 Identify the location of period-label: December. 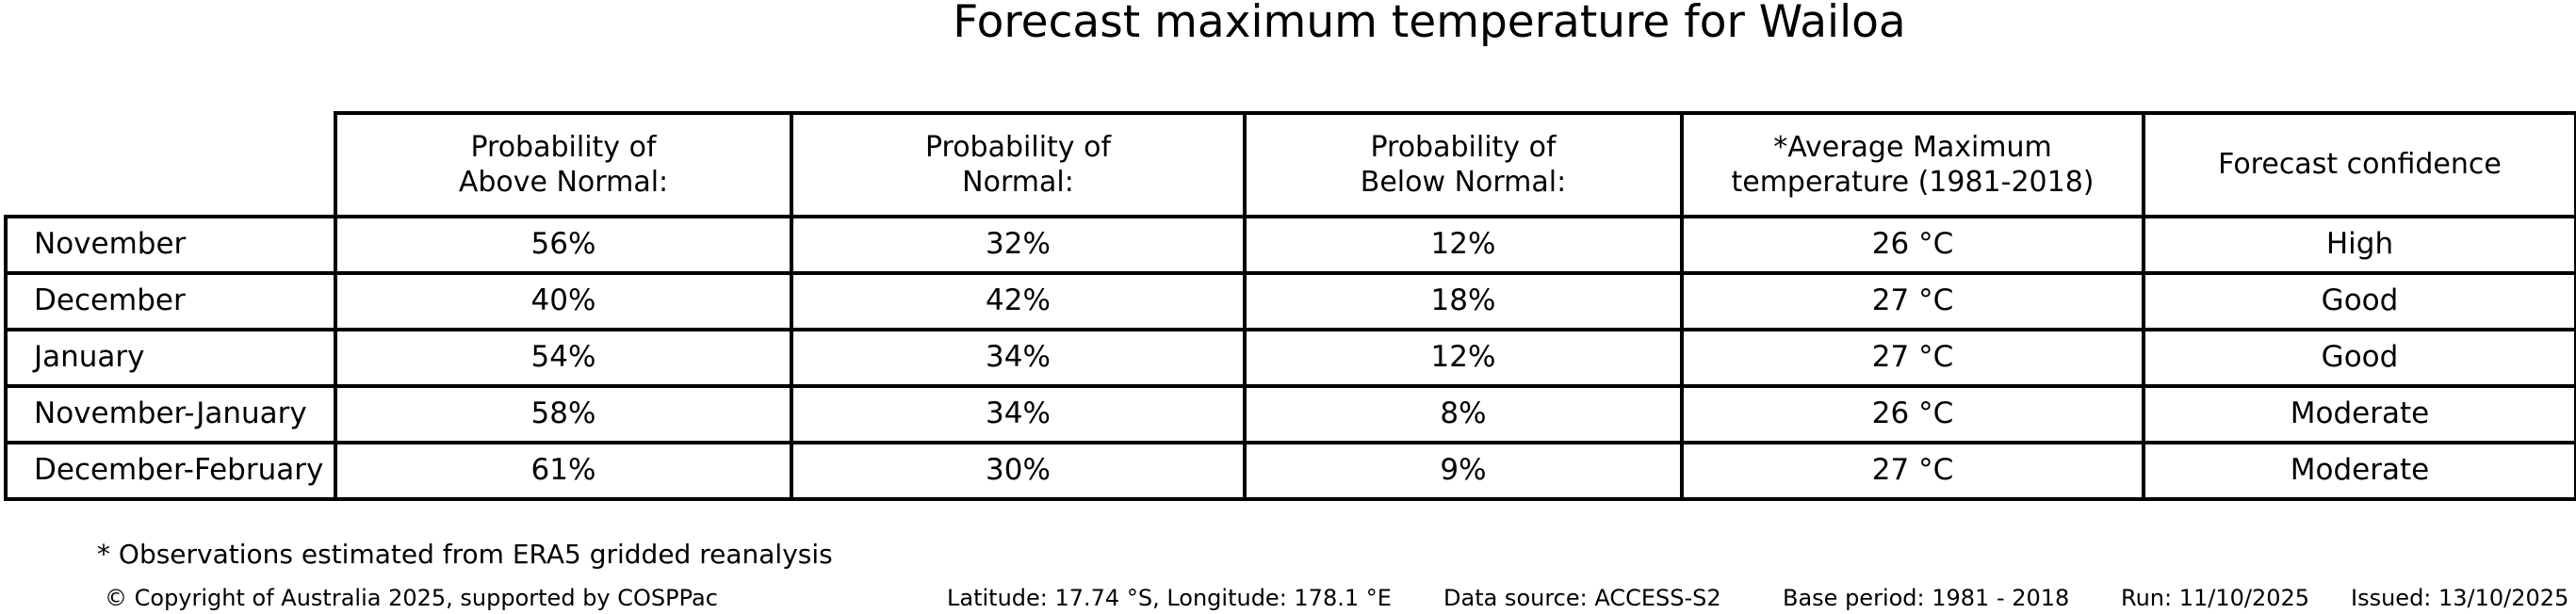
(170, 301).